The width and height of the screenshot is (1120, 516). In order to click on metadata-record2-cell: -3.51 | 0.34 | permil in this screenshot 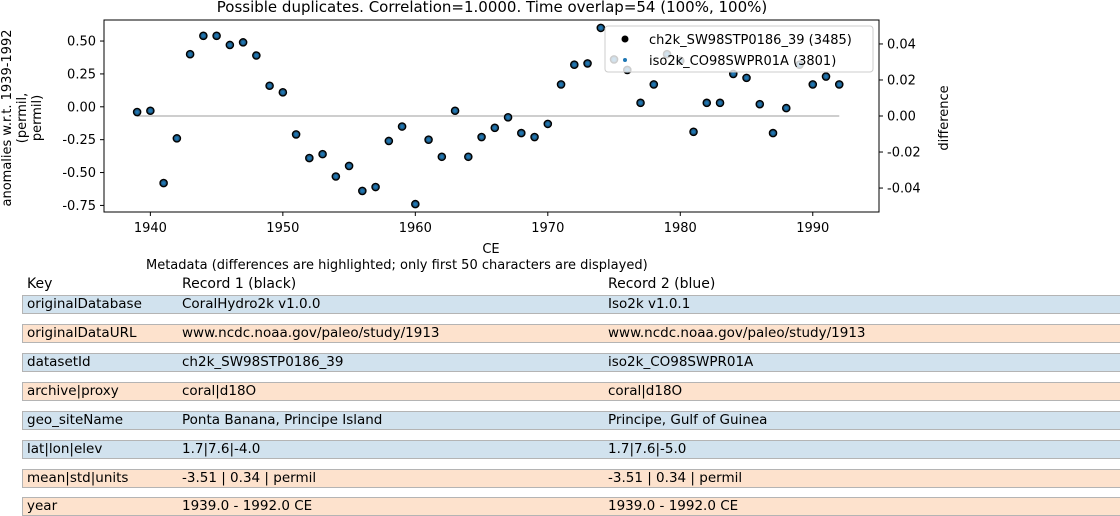, I will do `click(675, 478)`.